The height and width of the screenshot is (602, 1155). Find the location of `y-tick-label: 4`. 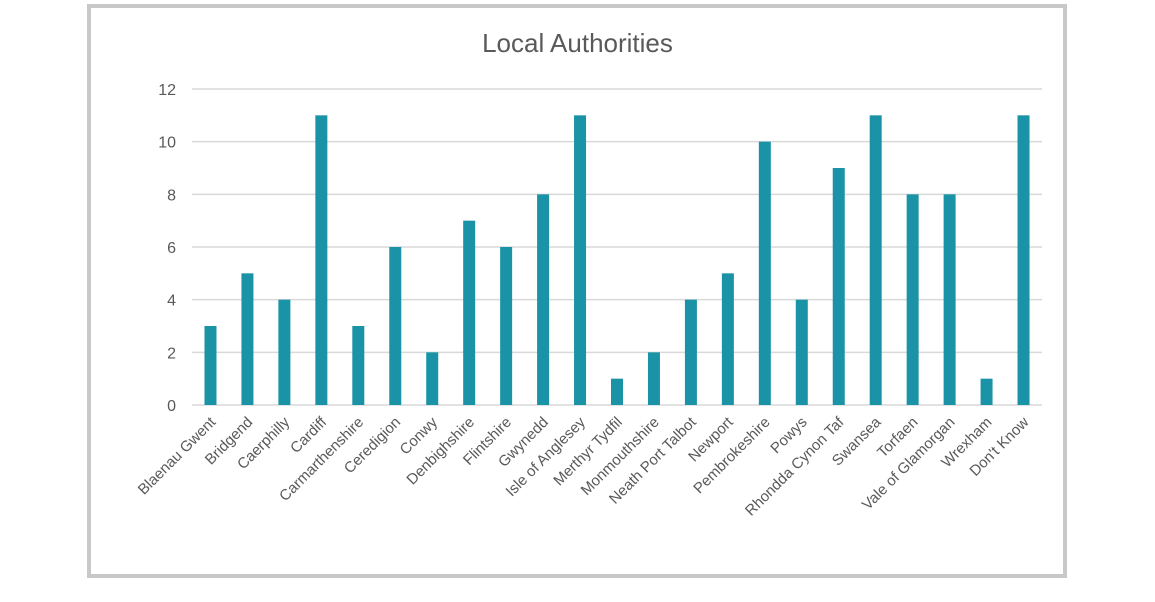

y-tick-label: 4 is located at coordinates (171, 301).